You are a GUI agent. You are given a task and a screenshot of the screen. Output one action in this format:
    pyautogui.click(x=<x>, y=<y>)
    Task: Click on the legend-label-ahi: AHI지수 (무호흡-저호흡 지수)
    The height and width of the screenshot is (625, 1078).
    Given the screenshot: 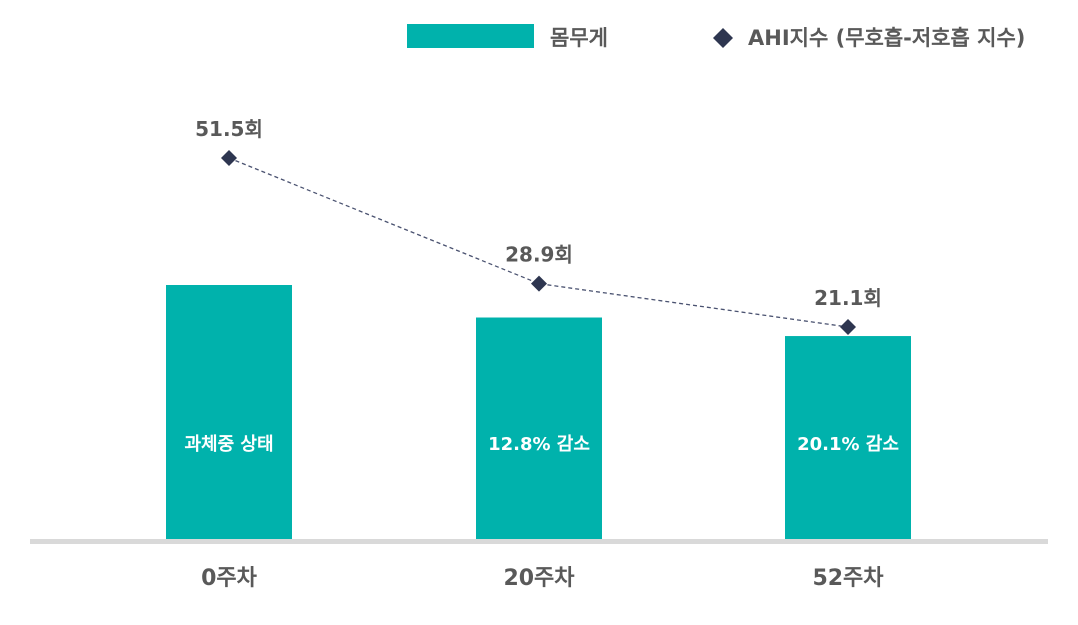 What is the action you would take?
    pyautogui.click(x=886, y=38)
    